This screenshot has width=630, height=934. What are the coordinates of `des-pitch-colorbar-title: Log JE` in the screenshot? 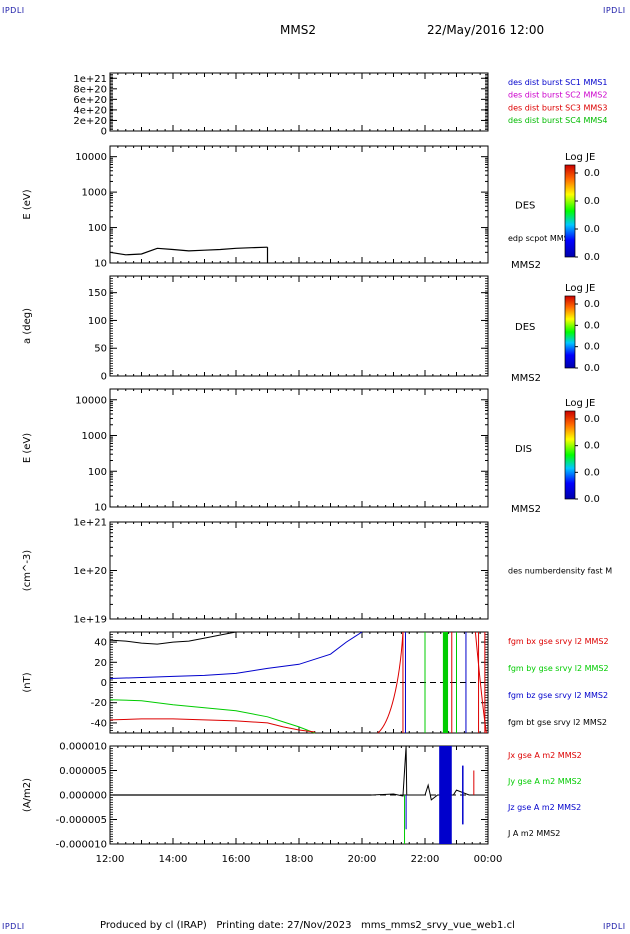 It's located at (580, 288).